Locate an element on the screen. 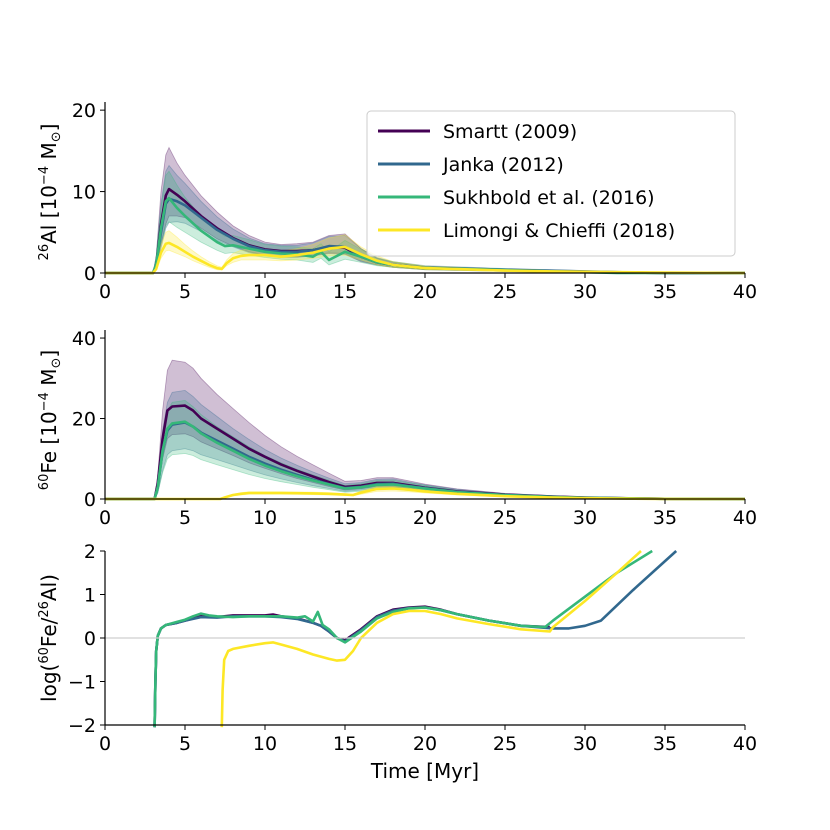 This screenshot has height=830, width=830. ylabel-fe60-post: M is located at coordinates (49, 381).